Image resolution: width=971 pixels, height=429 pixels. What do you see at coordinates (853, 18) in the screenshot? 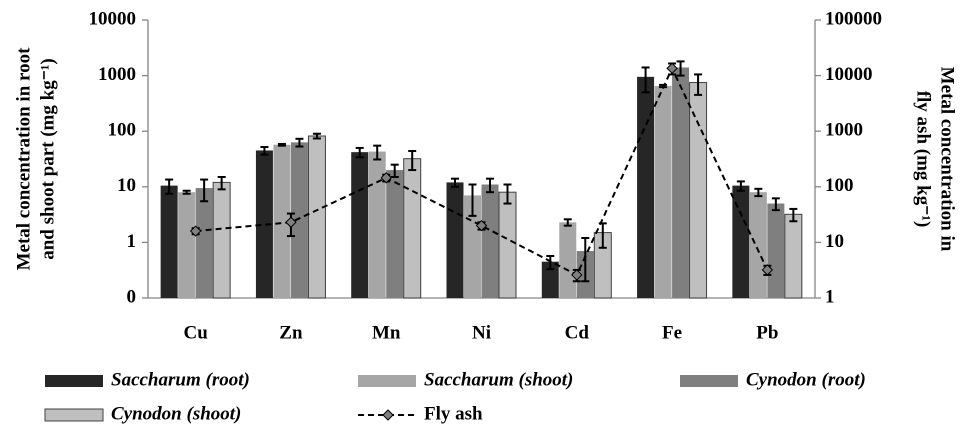
I see `y2-tick-label: 100000` at bounding box center [853, 18].